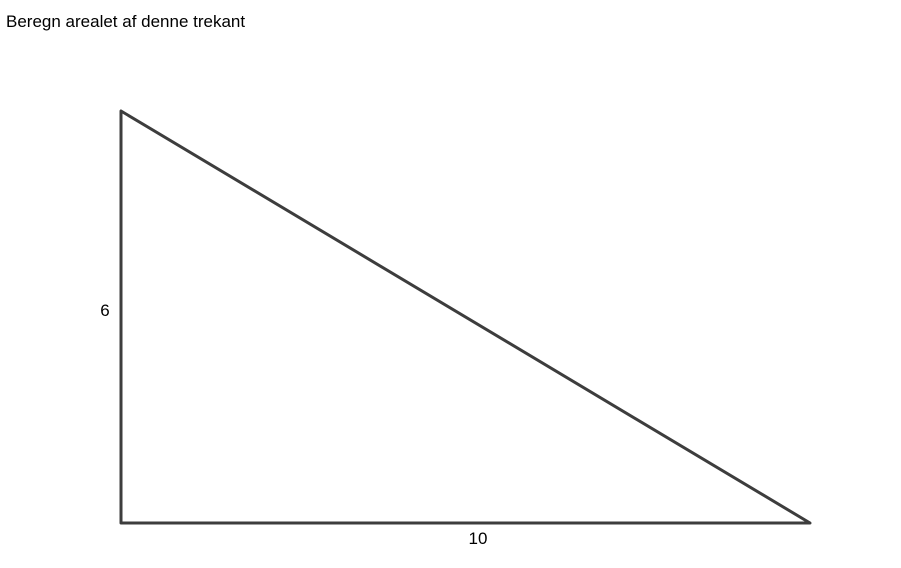  What do you see at coordinates (478, 538) in the screenshot?
I see `base-label: 10` at bounding box center [478, 538].